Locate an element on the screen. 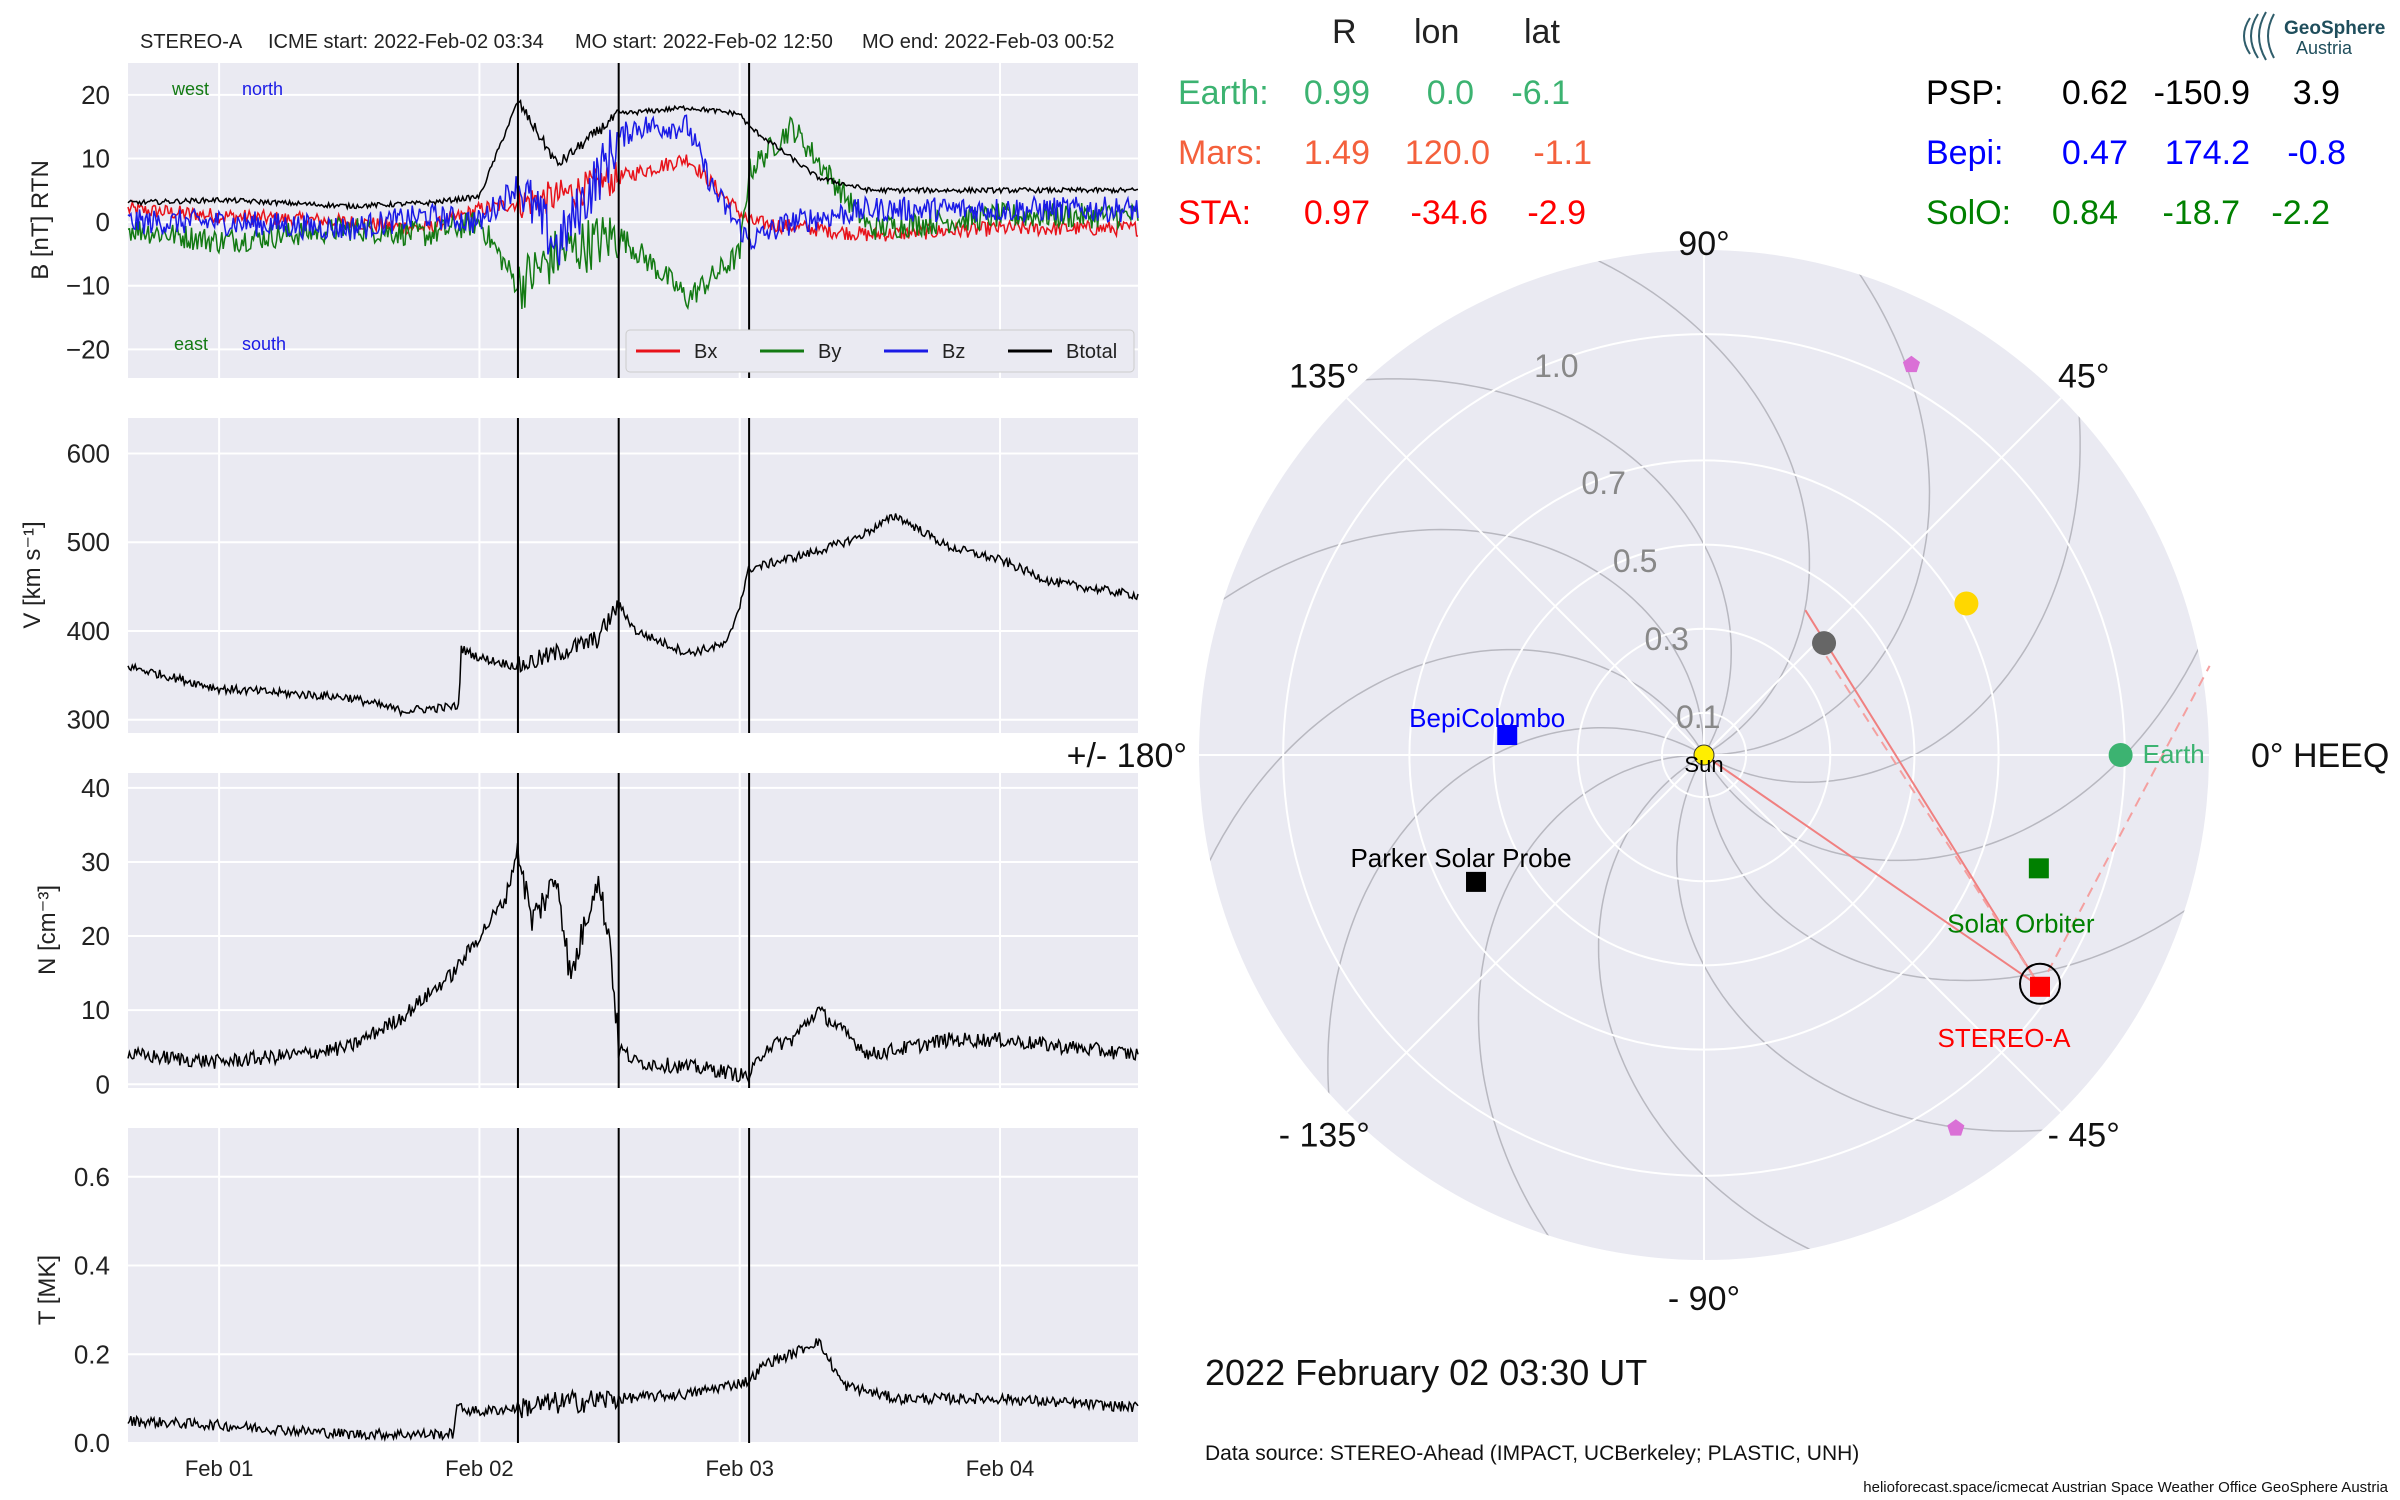 This screenshot has height=1500, width=2400. y-tick-label: 0.2 is located at coordinates (92, 1354).